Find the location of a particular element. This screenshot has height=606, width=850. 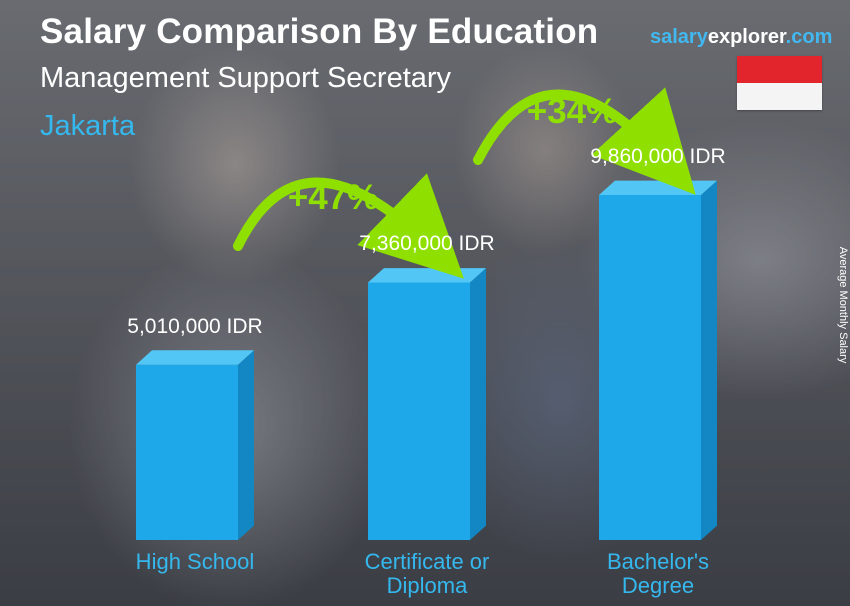

increase-label-1: +47% is located at coordinates (333, 197).